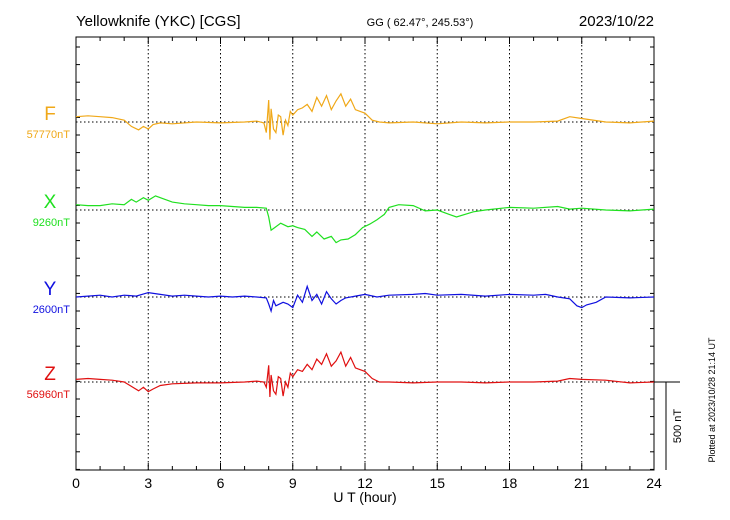  What do you see at coordinates (148, 483) in the screenshot?
I see `x-tick-label-3: 3` at bounding box center [148, 483].